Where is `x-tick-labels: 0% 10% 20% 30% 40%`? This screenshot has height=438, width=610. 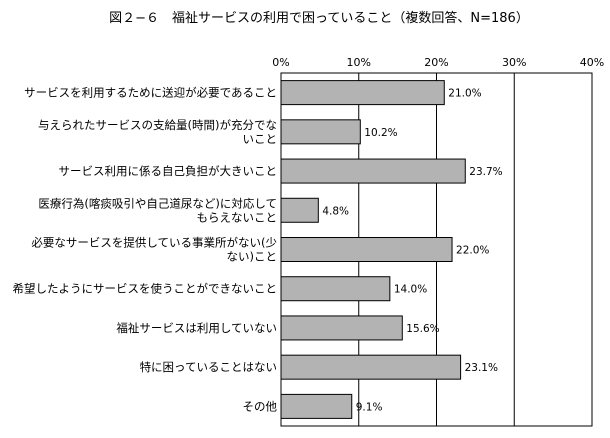
x-tick-labels: 0% 10% 20% 30% 40% is located at coordinates (438, 62).